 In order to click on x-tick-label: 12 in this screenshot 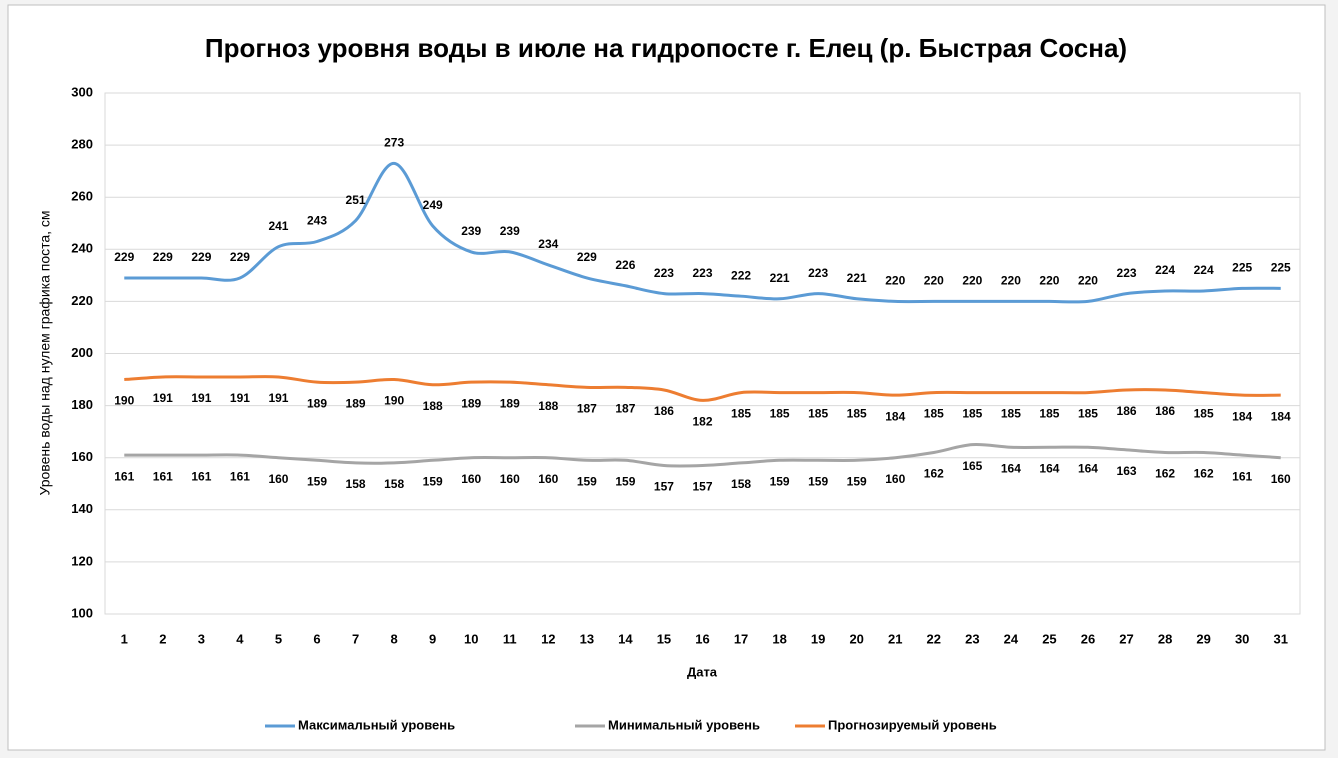, I will do `click(548, 638)`.